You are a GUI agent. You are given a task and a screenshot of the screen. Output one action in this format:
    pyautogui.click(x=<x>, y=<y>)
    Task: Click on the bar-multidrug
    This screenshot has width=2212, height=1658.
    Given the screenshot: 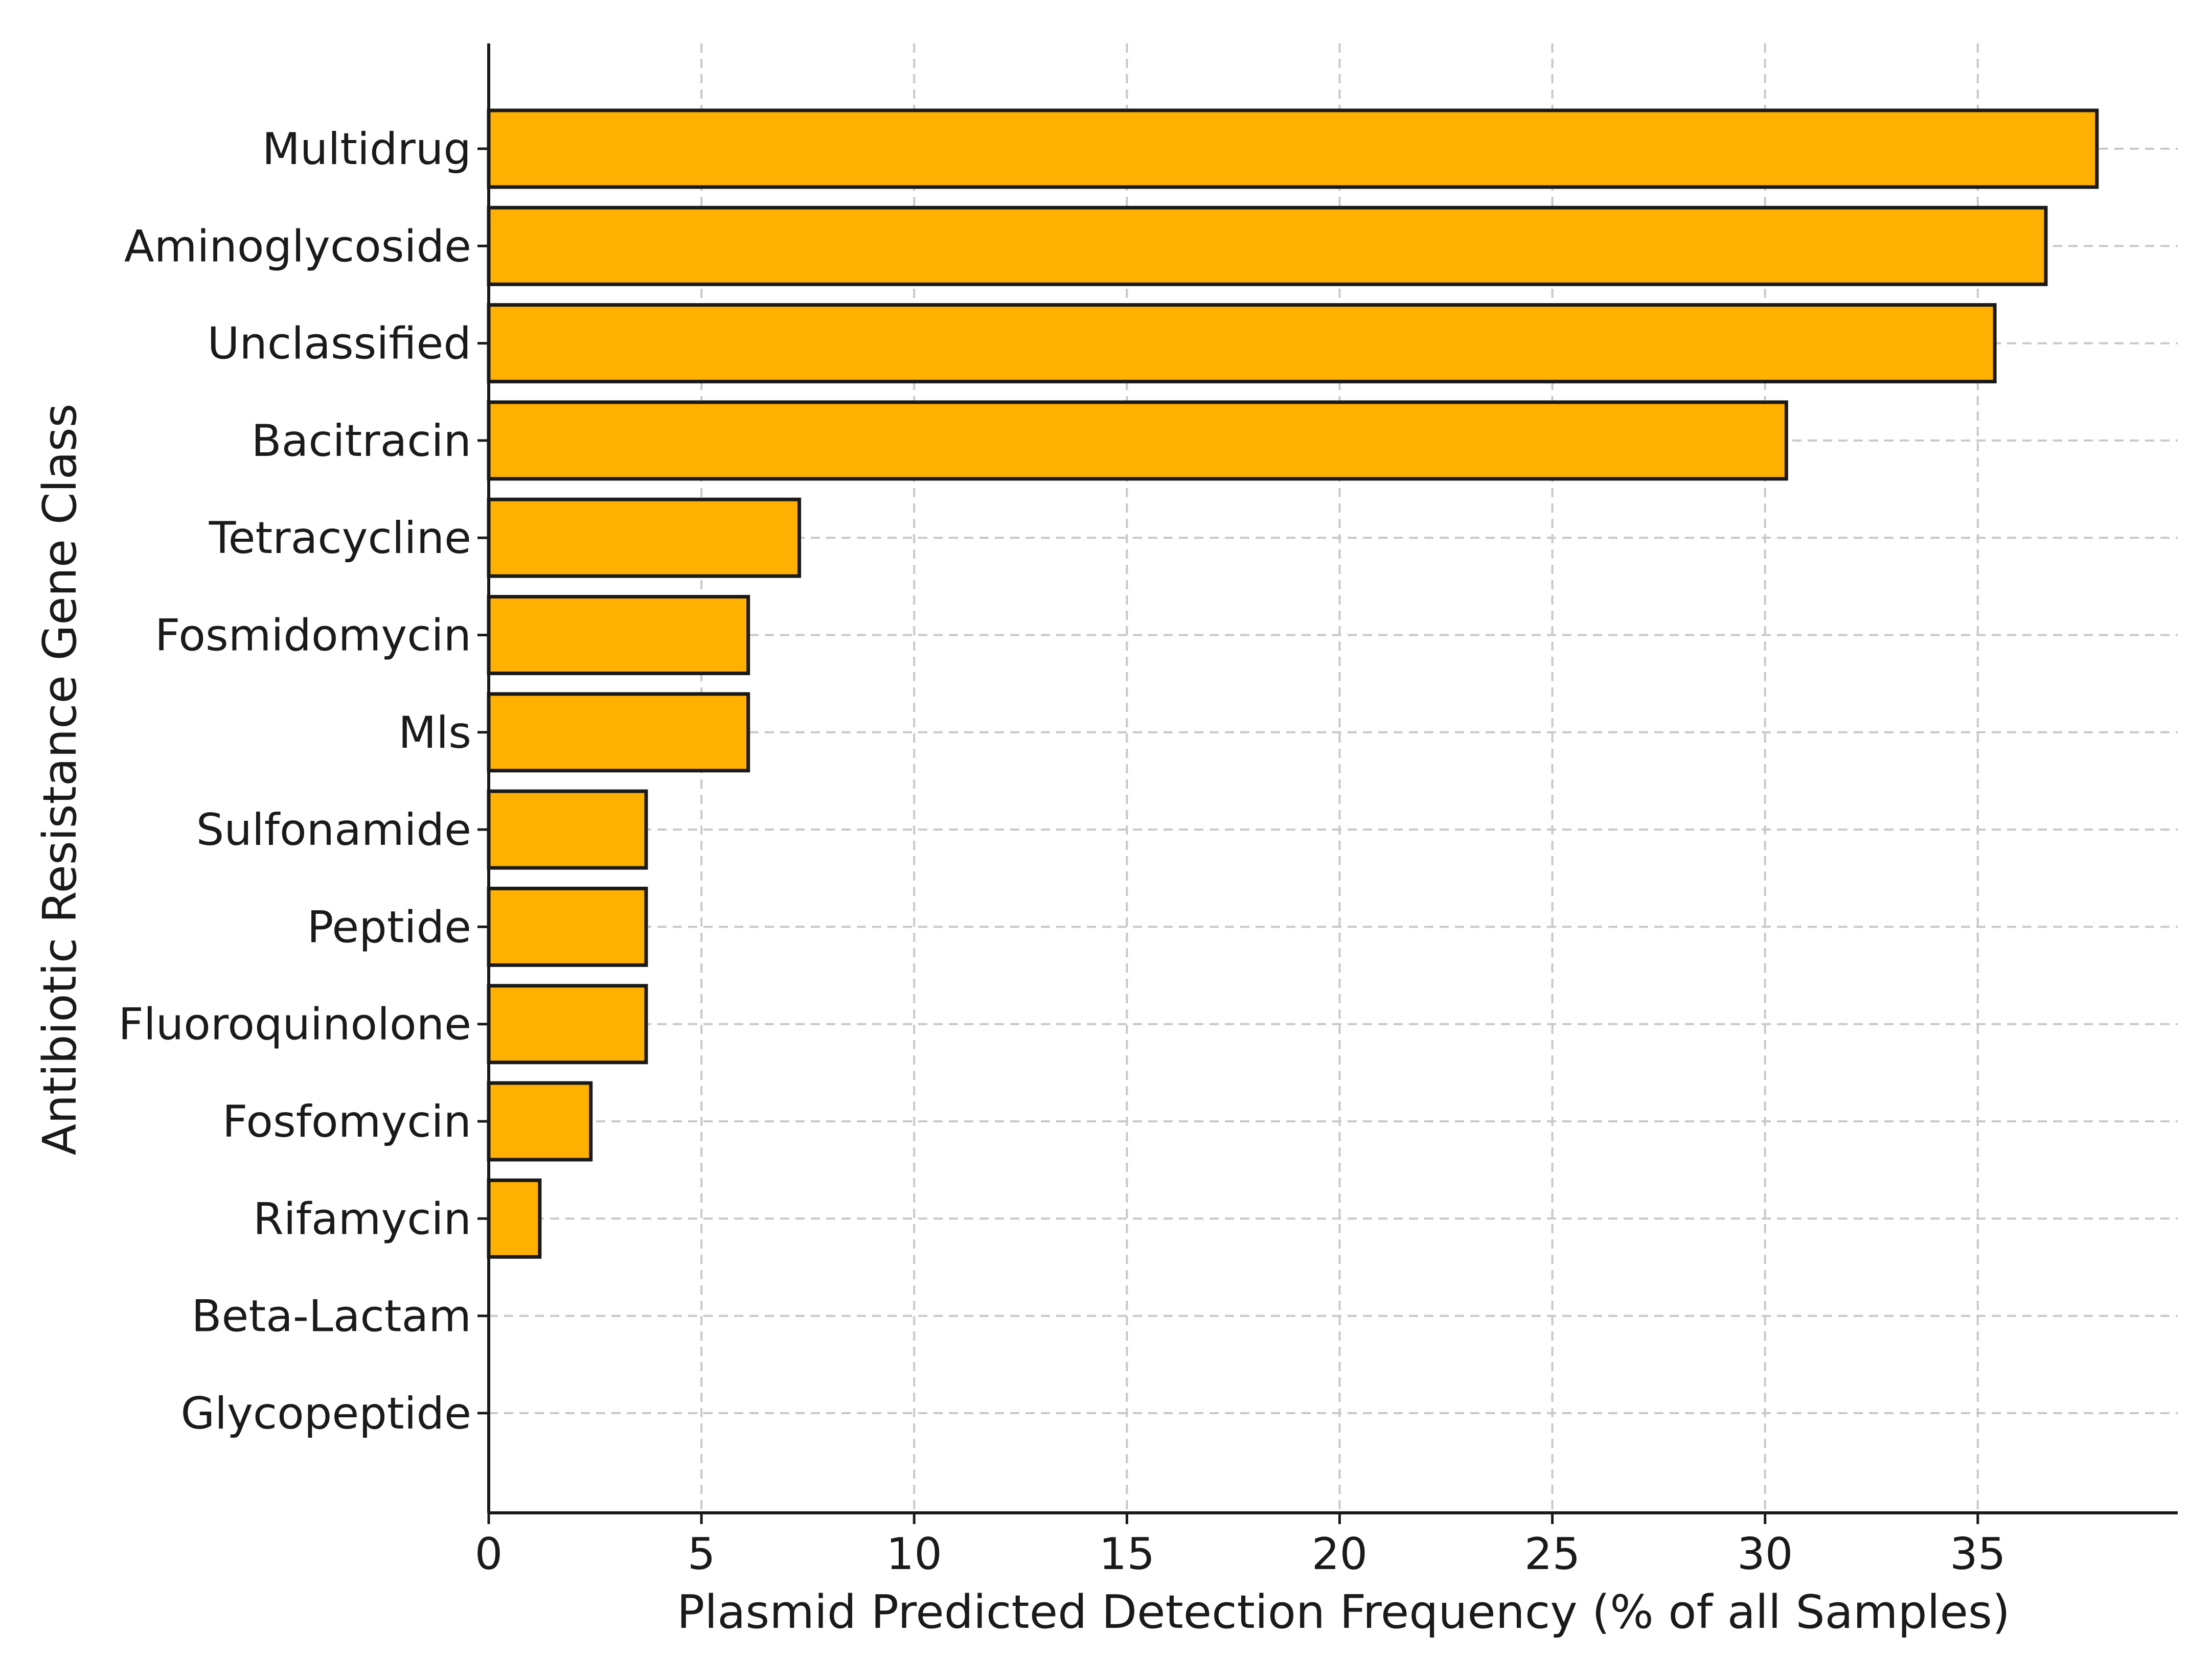 What is the action you would take?
    pyautogui.click(x=1293, y=148)
    